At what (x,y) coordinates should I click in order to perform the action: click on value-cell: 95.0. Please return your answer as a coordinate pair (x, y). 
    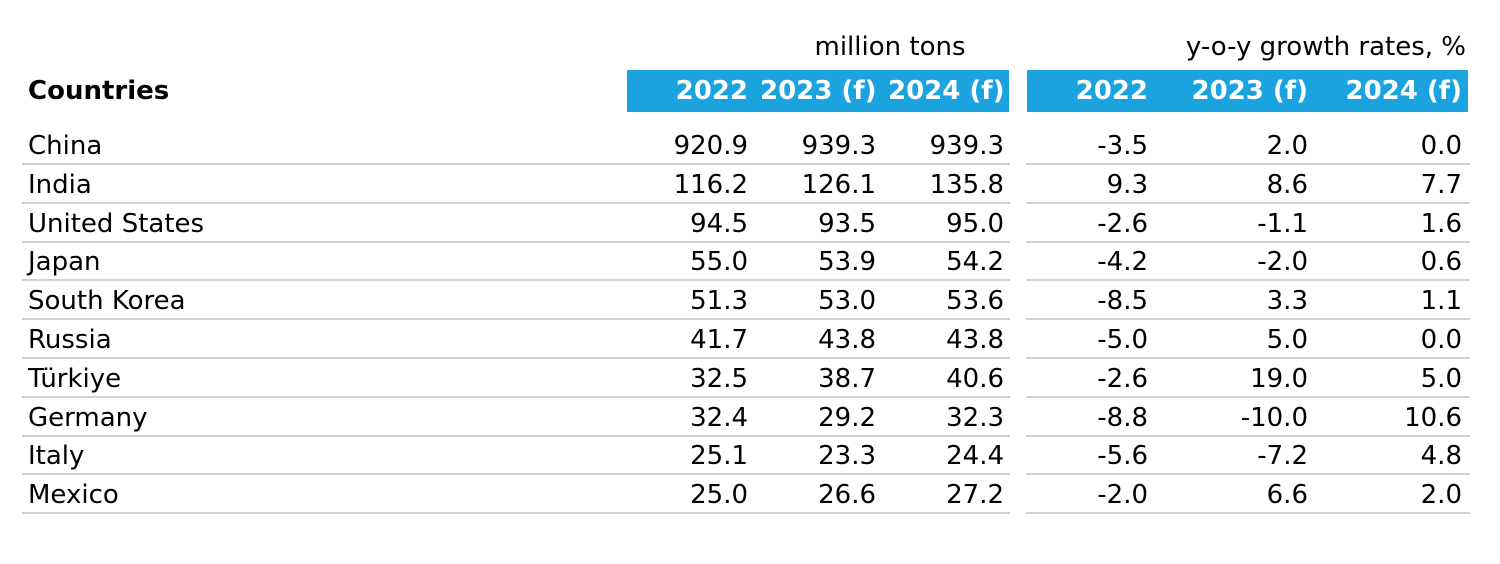
    Looking at the image, I should click on (975, 223).